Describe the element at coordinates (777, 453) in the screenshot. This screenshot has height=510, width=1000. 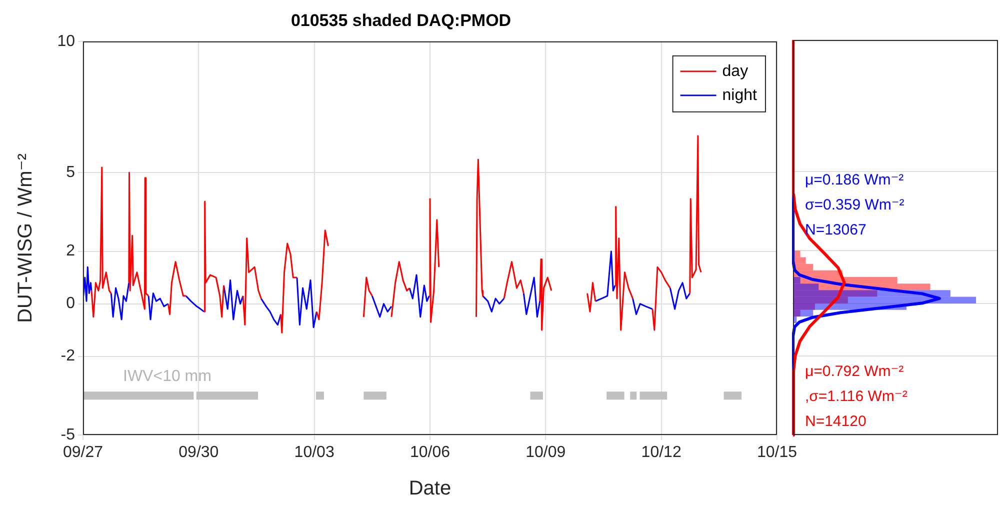
I see `x-tick-label: 10/15` at that location.